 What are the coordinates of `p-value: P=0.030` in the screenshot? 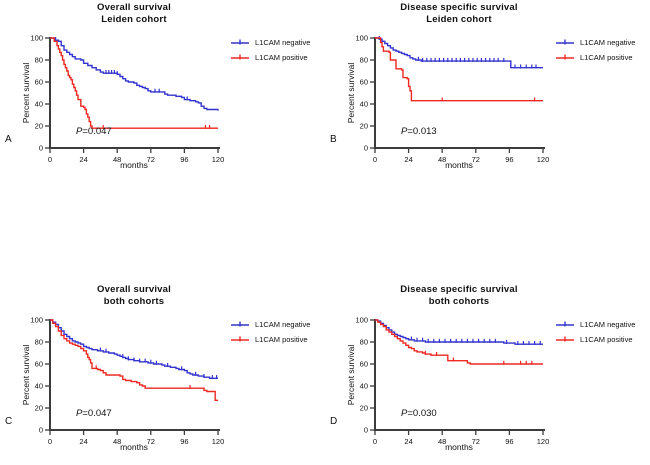 It's located at (419, 413).